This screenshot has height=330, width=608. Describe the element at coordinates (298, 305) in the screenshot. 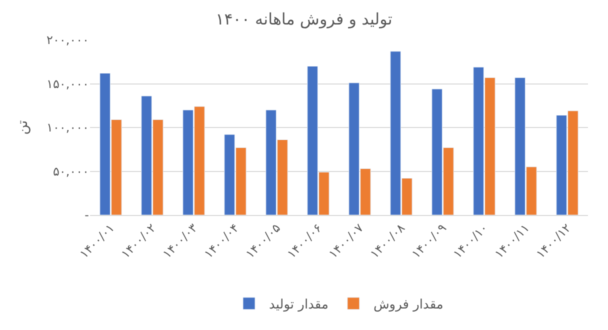

I see `legend-label: مقدار تولید` at that location.